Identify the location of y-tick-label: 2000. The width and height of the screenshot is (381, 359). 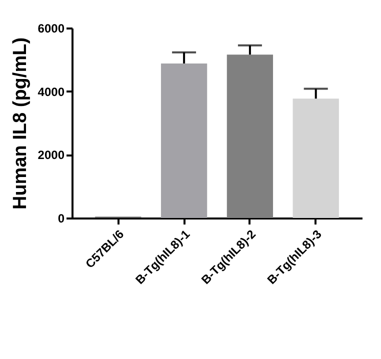
(51, 155).